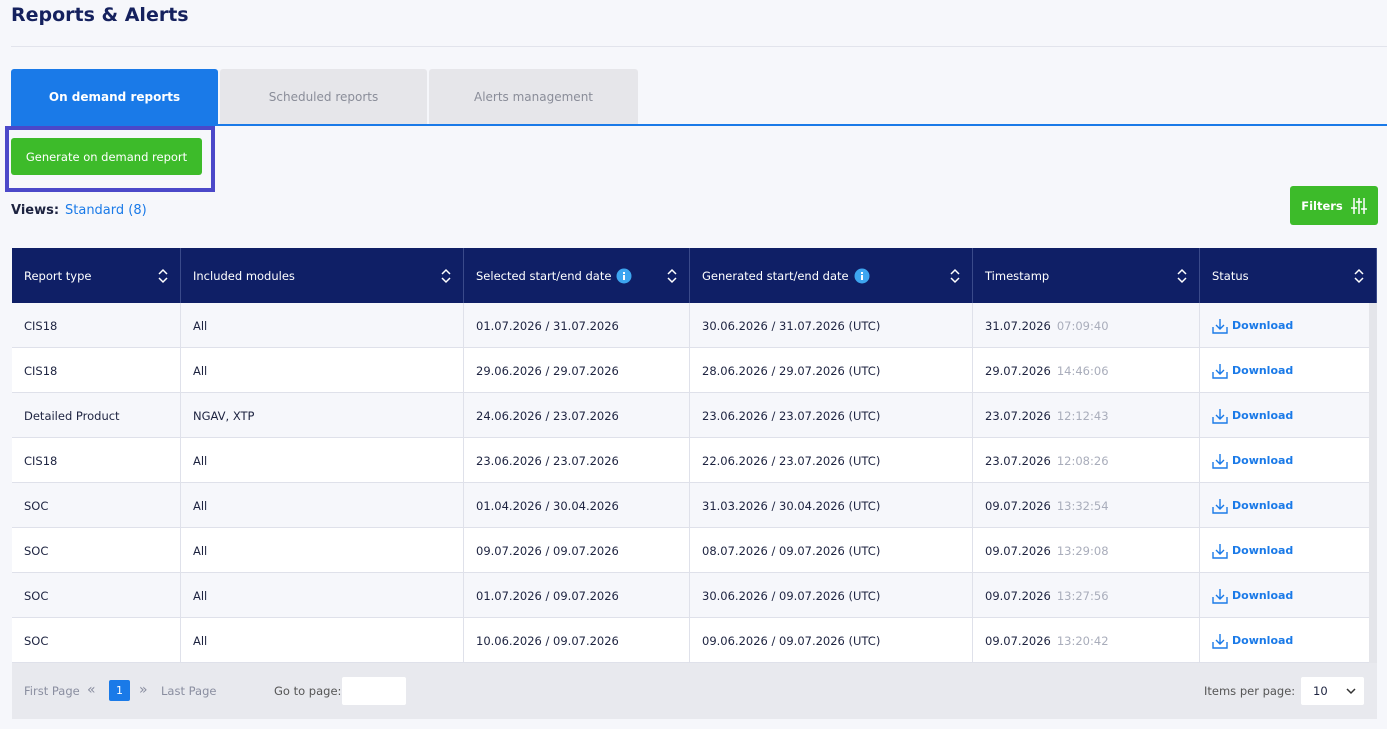  I want to click on items-select: 10, so click(1332, 691).